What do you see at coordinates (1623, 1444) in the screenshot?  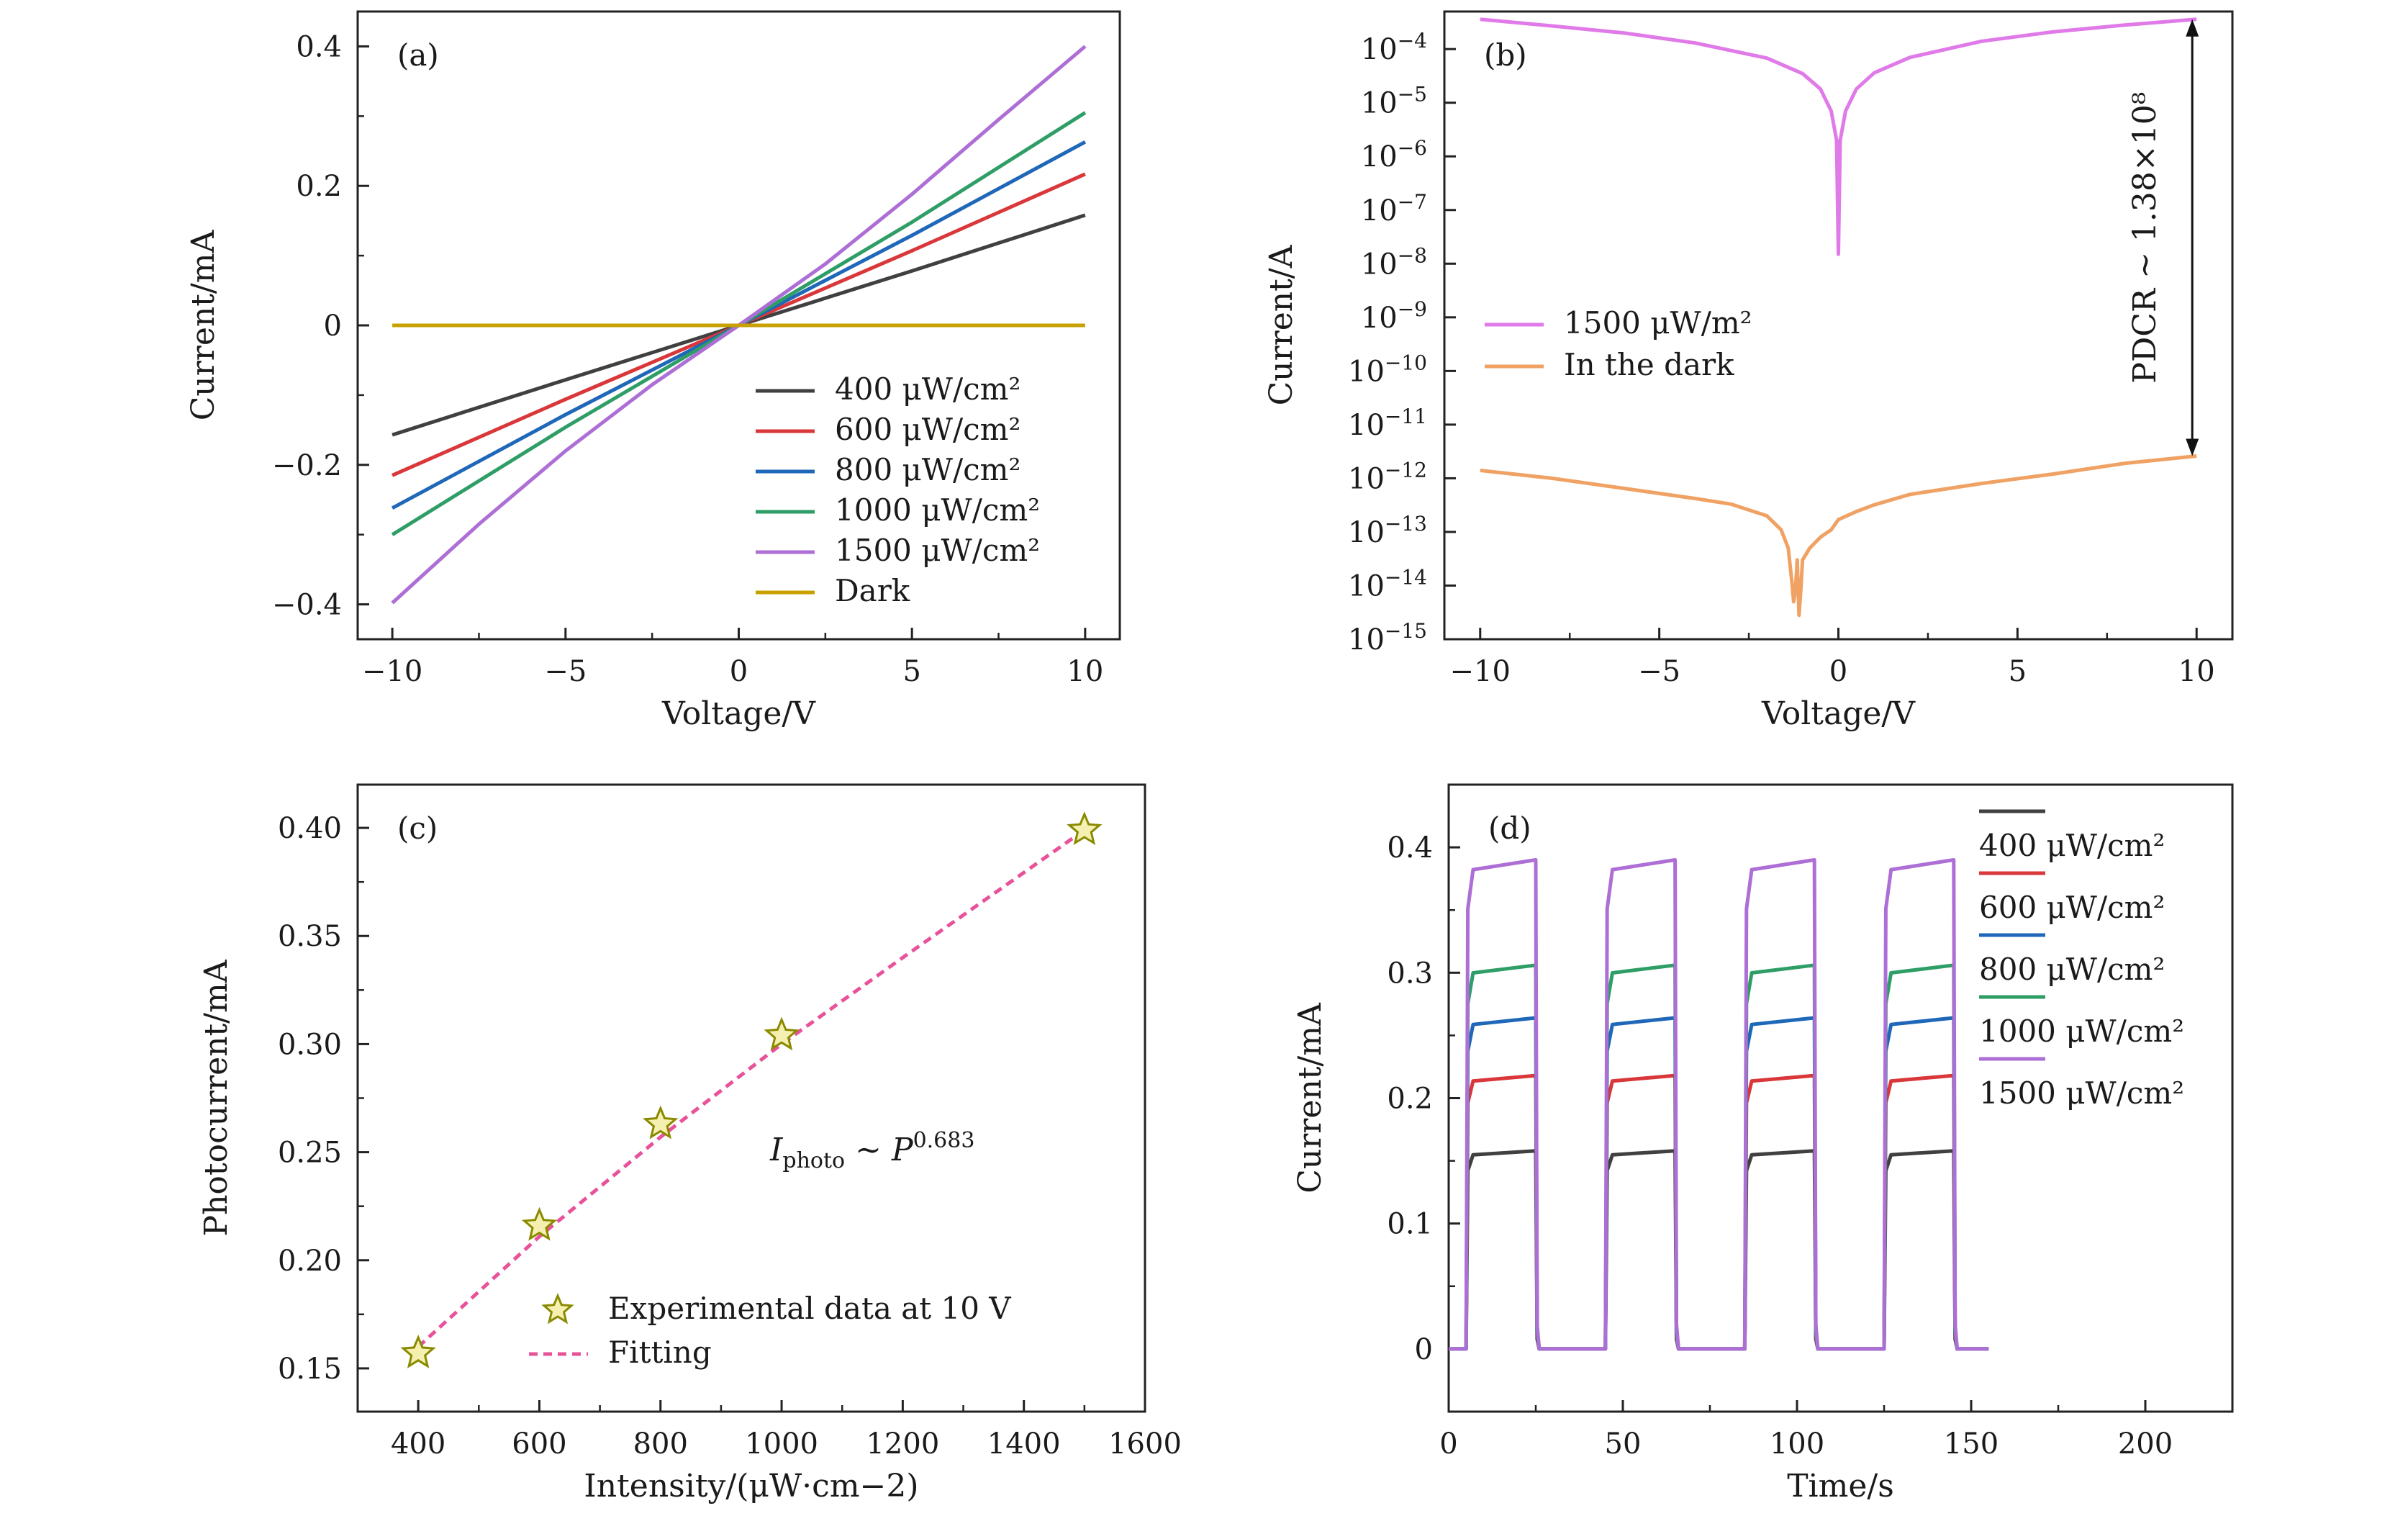 I see `panel-d-x-tick-label: 50` at bounding box center [1623, 1444].